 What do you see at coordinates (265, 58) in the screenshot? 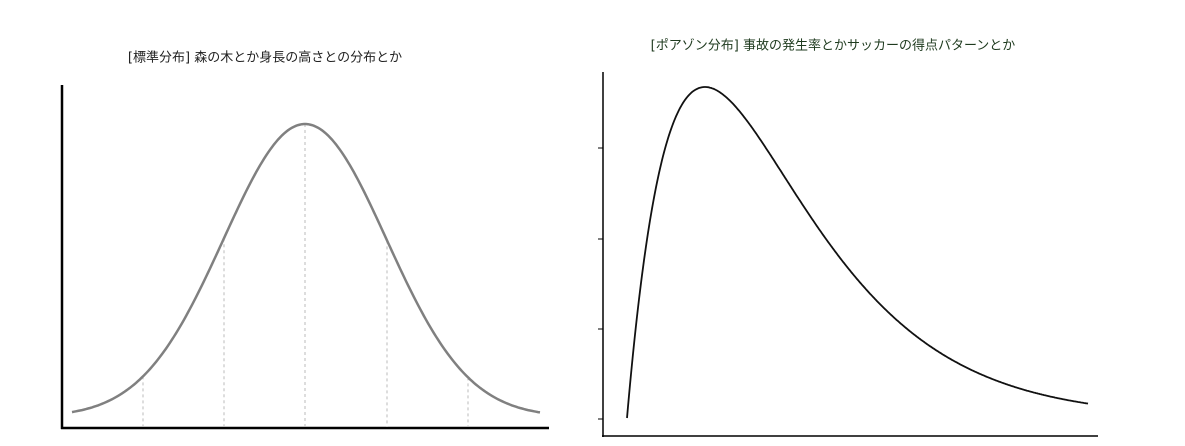
I see `left-title: [標準分布] 森の木とか身長の高さとの分布とか` at bounding box center [265, 58].